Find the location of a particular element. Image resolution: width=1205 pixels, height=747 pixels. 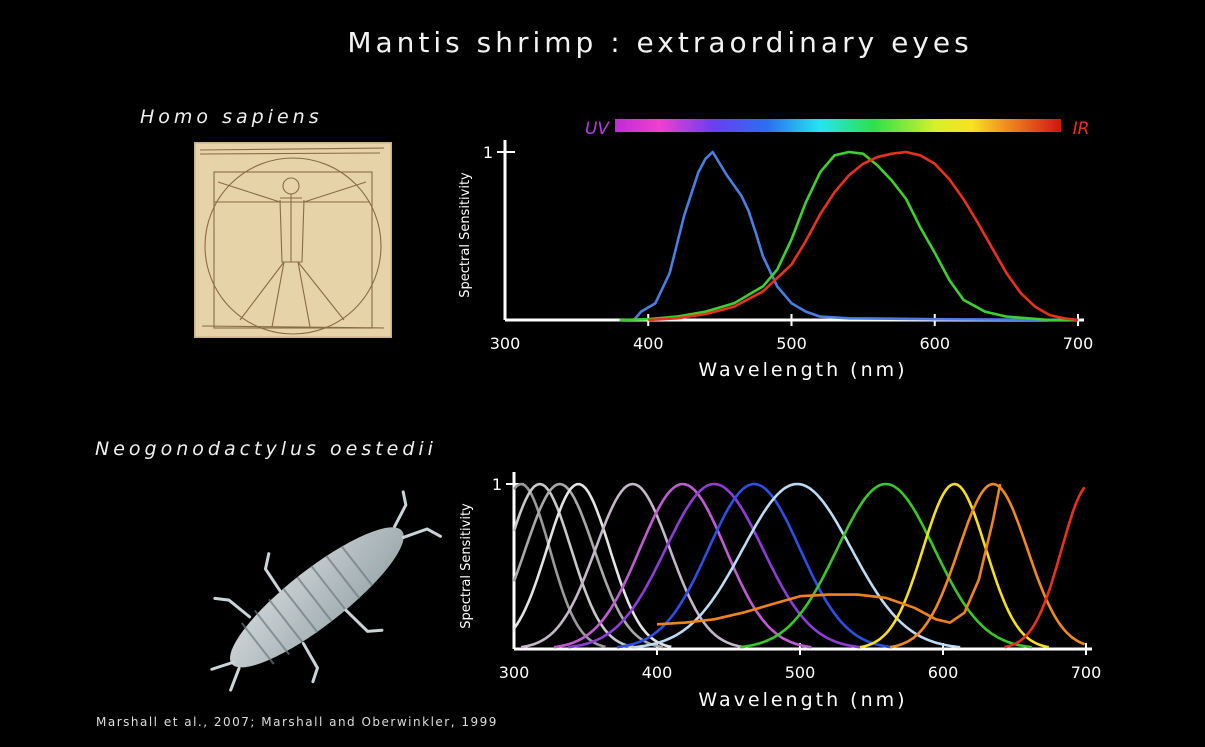

page-title: Mantis shrimp : extraordinary eyes is located at coordinates (660, 42).